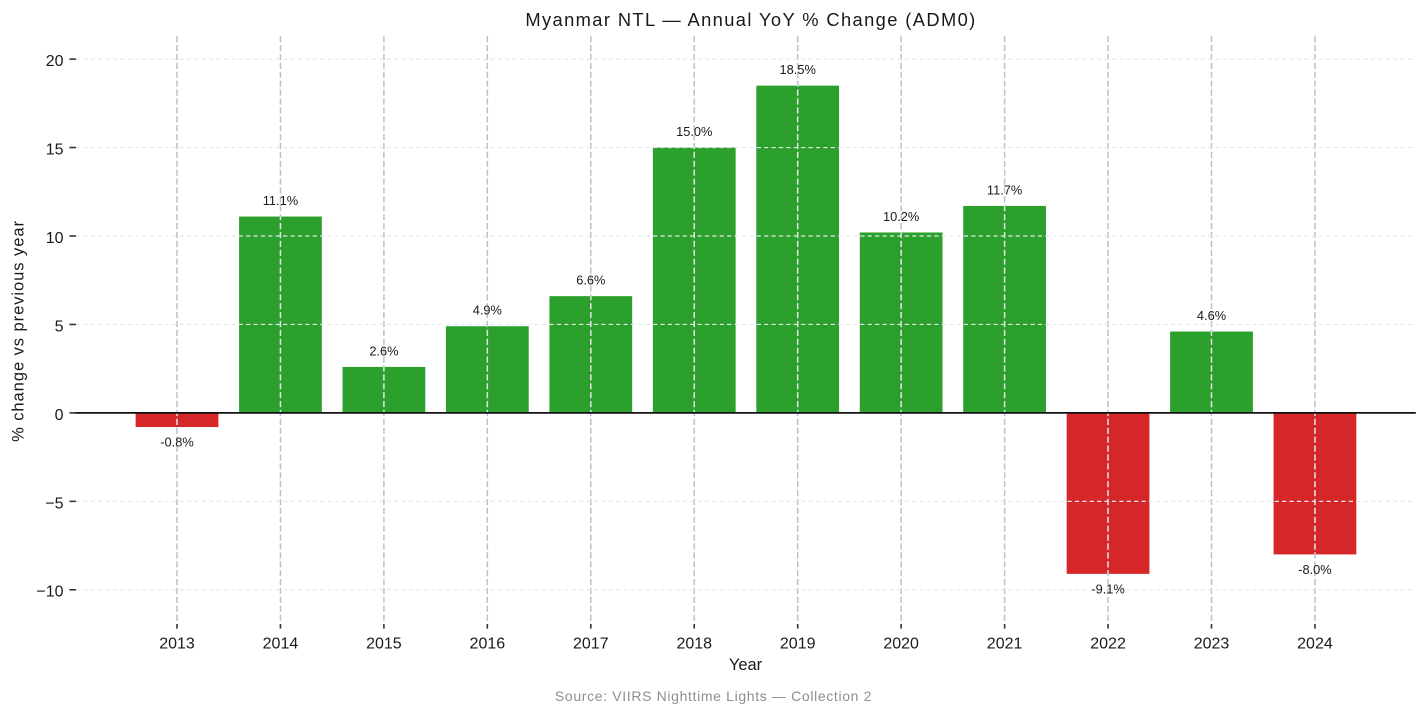 The width and height of the screenshot is (1427, 718). I want to click on svg-text: 2022, so click(1108, 643).